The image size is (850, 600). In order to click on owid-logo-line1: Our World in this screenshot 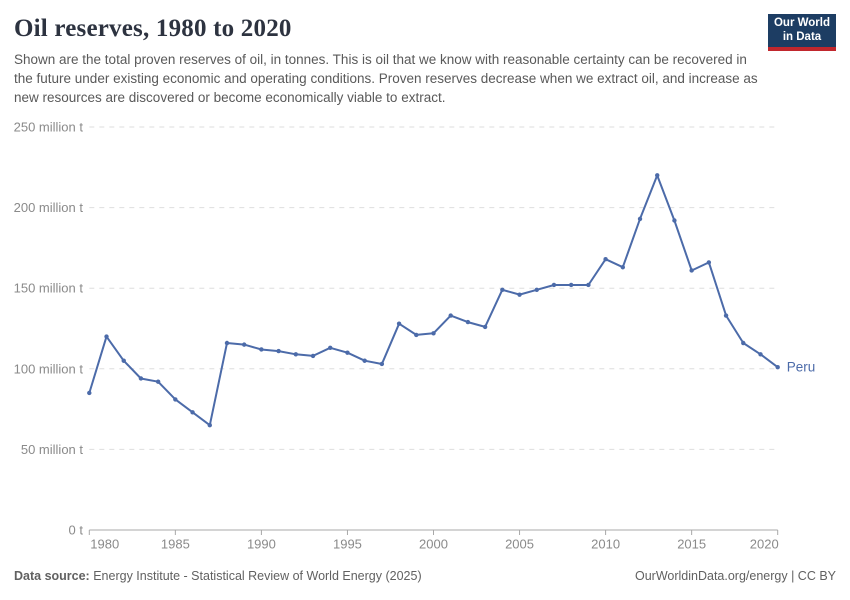, I will do `click(801, 23)`.